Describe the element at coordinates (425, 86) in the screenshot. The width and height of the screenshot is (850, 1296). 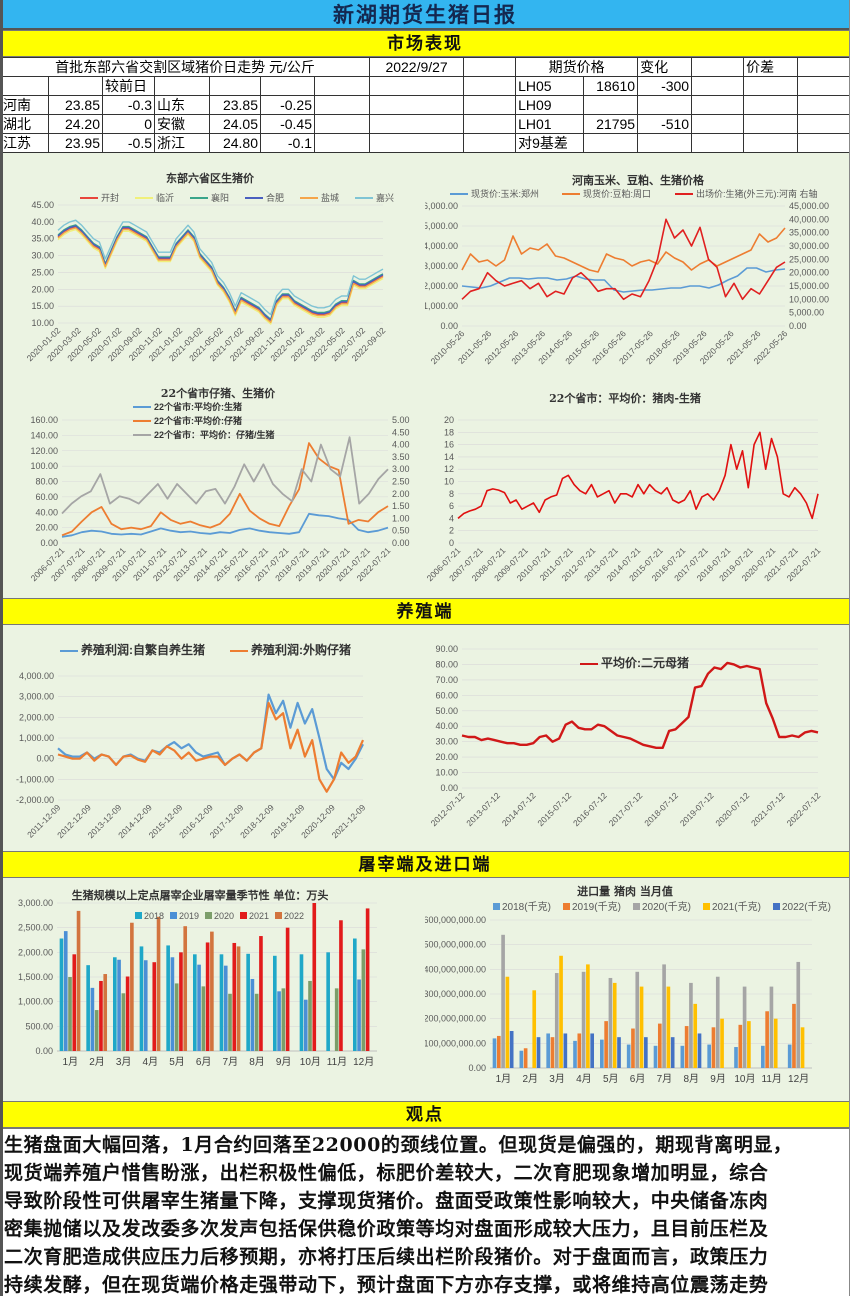
I see `table-row: 较前日 LH05 18610 -300` at that location.